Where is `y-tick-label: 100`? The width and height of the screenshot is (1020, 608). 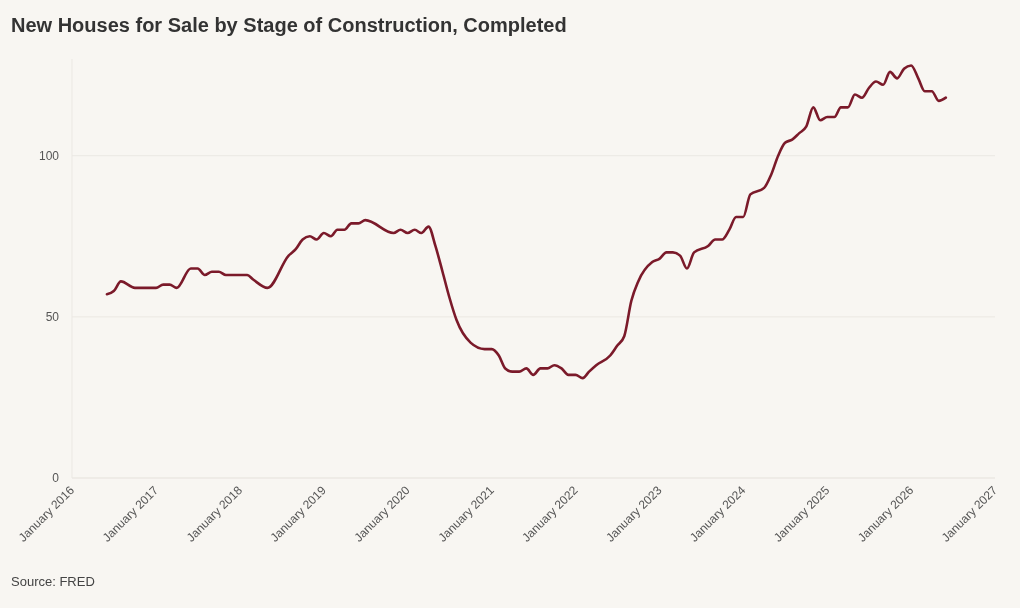
y-tick-label: 100 is located at coordinates (49, 155).